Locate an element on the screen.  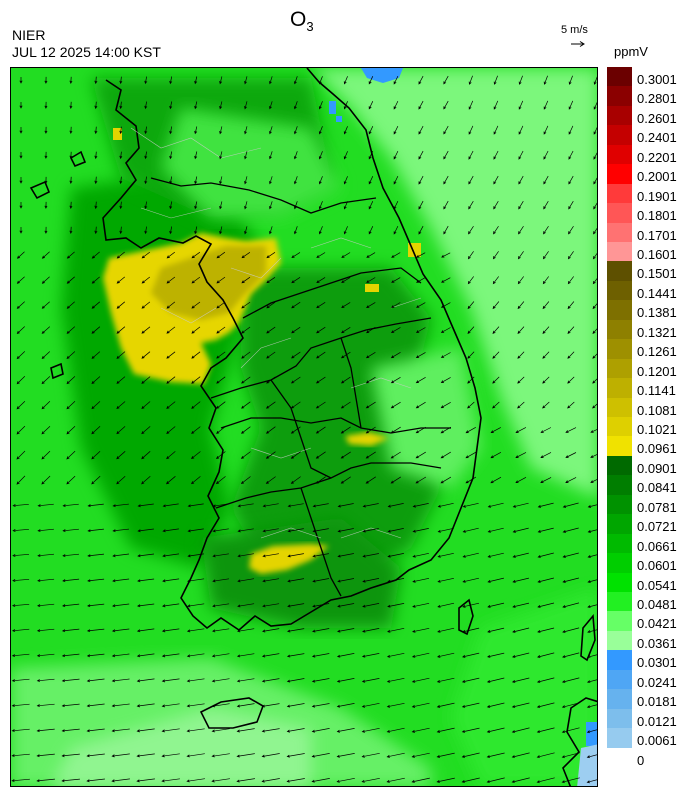
color-legend is located at coordinates (619, 417).